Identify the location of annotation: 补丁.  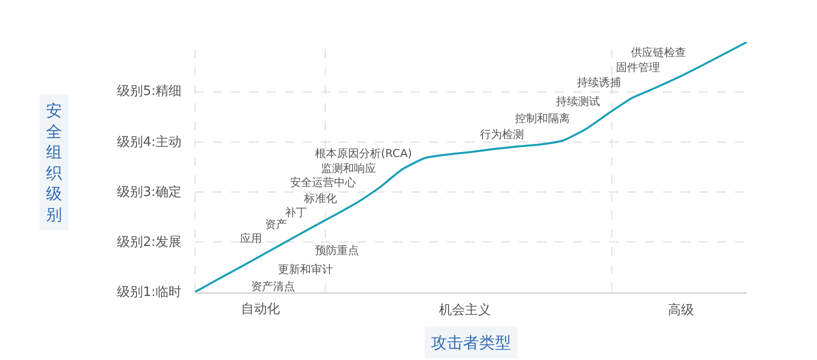
(296, 212).